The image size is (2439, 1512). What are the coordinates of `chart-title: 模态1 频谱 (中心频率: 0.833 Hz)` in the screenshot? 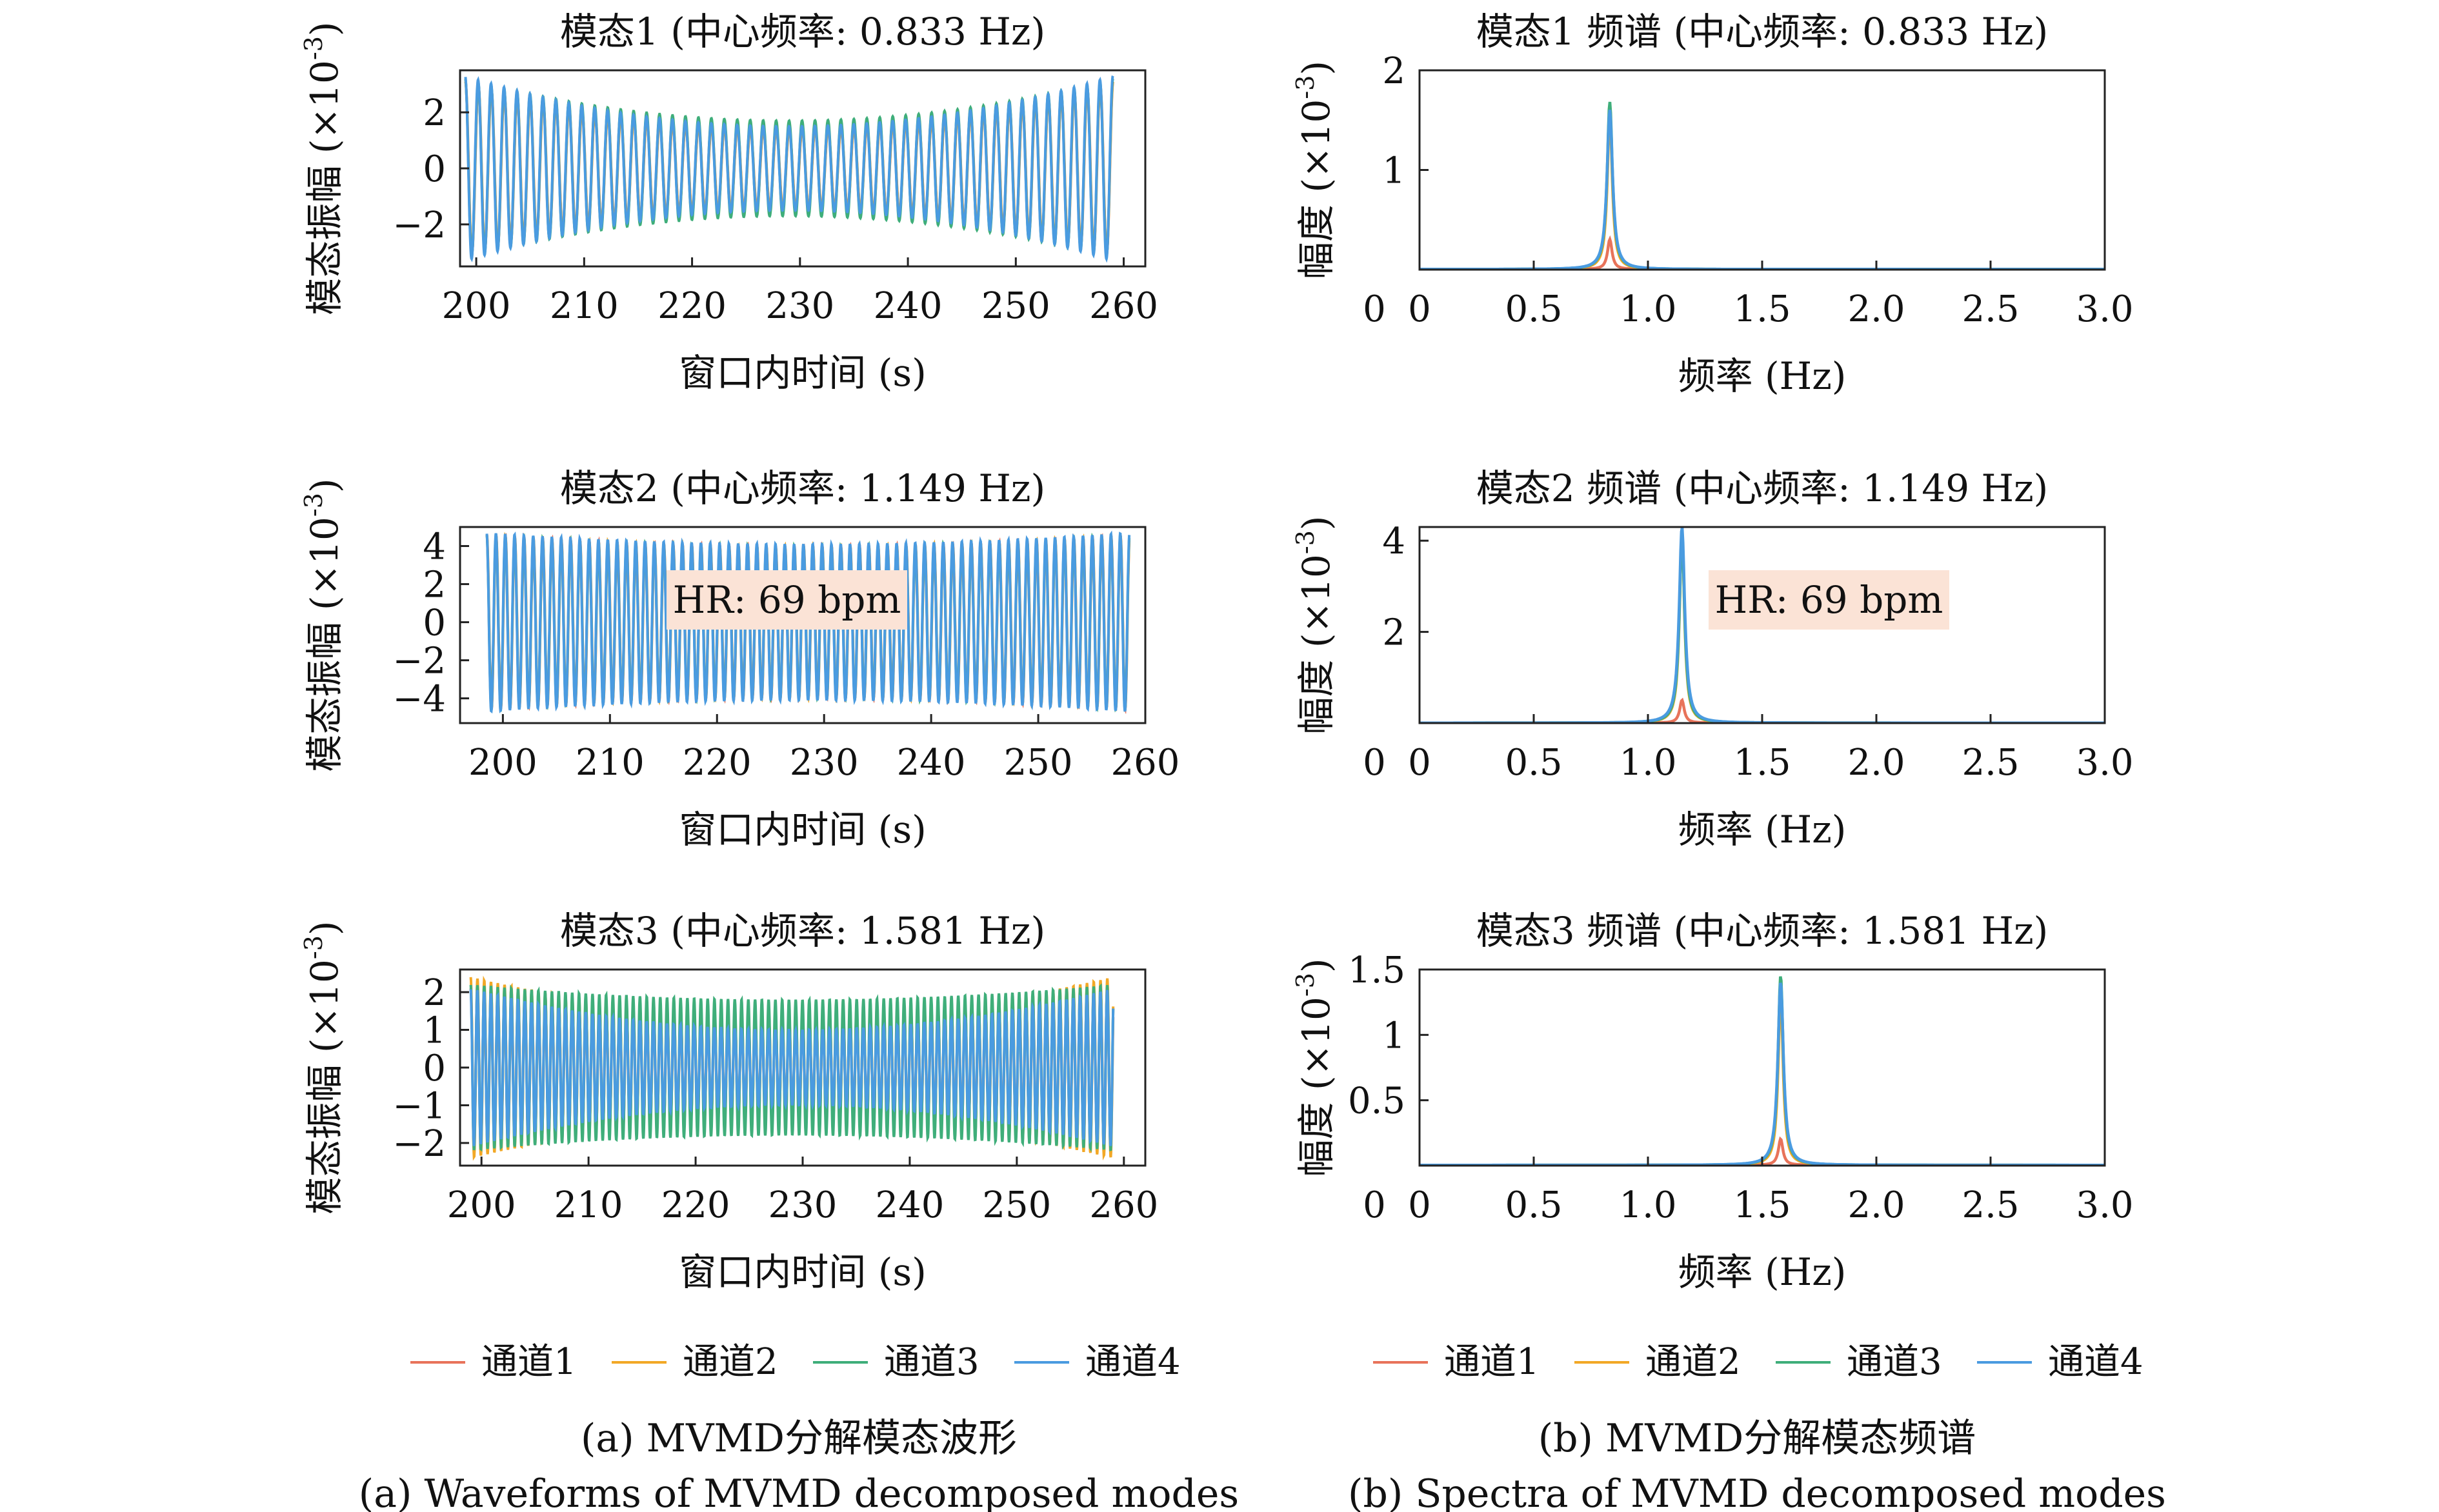 It's located at (1763, 32).